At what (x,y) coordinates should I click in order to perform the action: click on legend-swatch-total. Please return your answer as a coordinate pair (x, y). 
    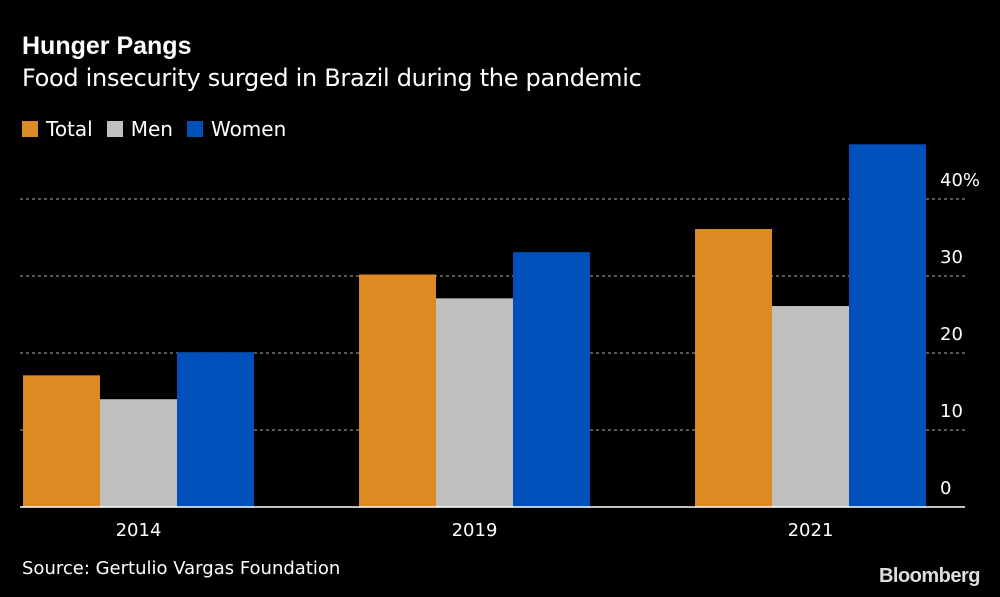
    Looking at the image, I should click on (30, 129).